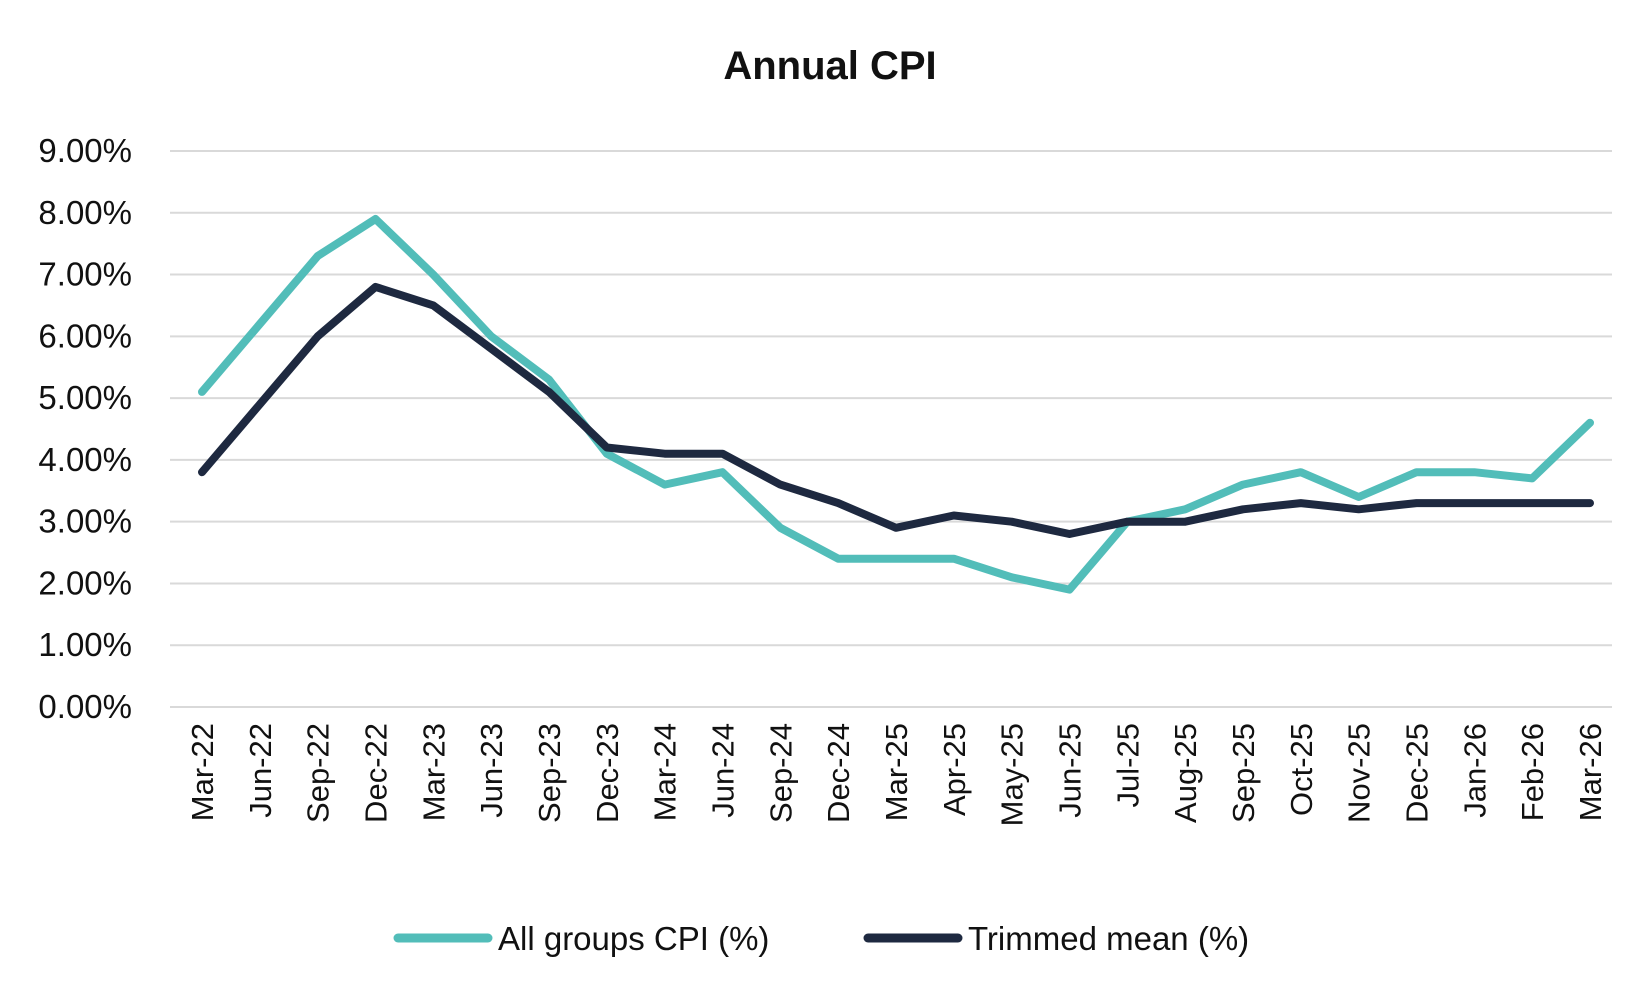 This screenshot has height=990, width=1650. Describe the element at coordinates (260, 770) in the screenshot. I see `x-tick-label: Jun-22` at that location.